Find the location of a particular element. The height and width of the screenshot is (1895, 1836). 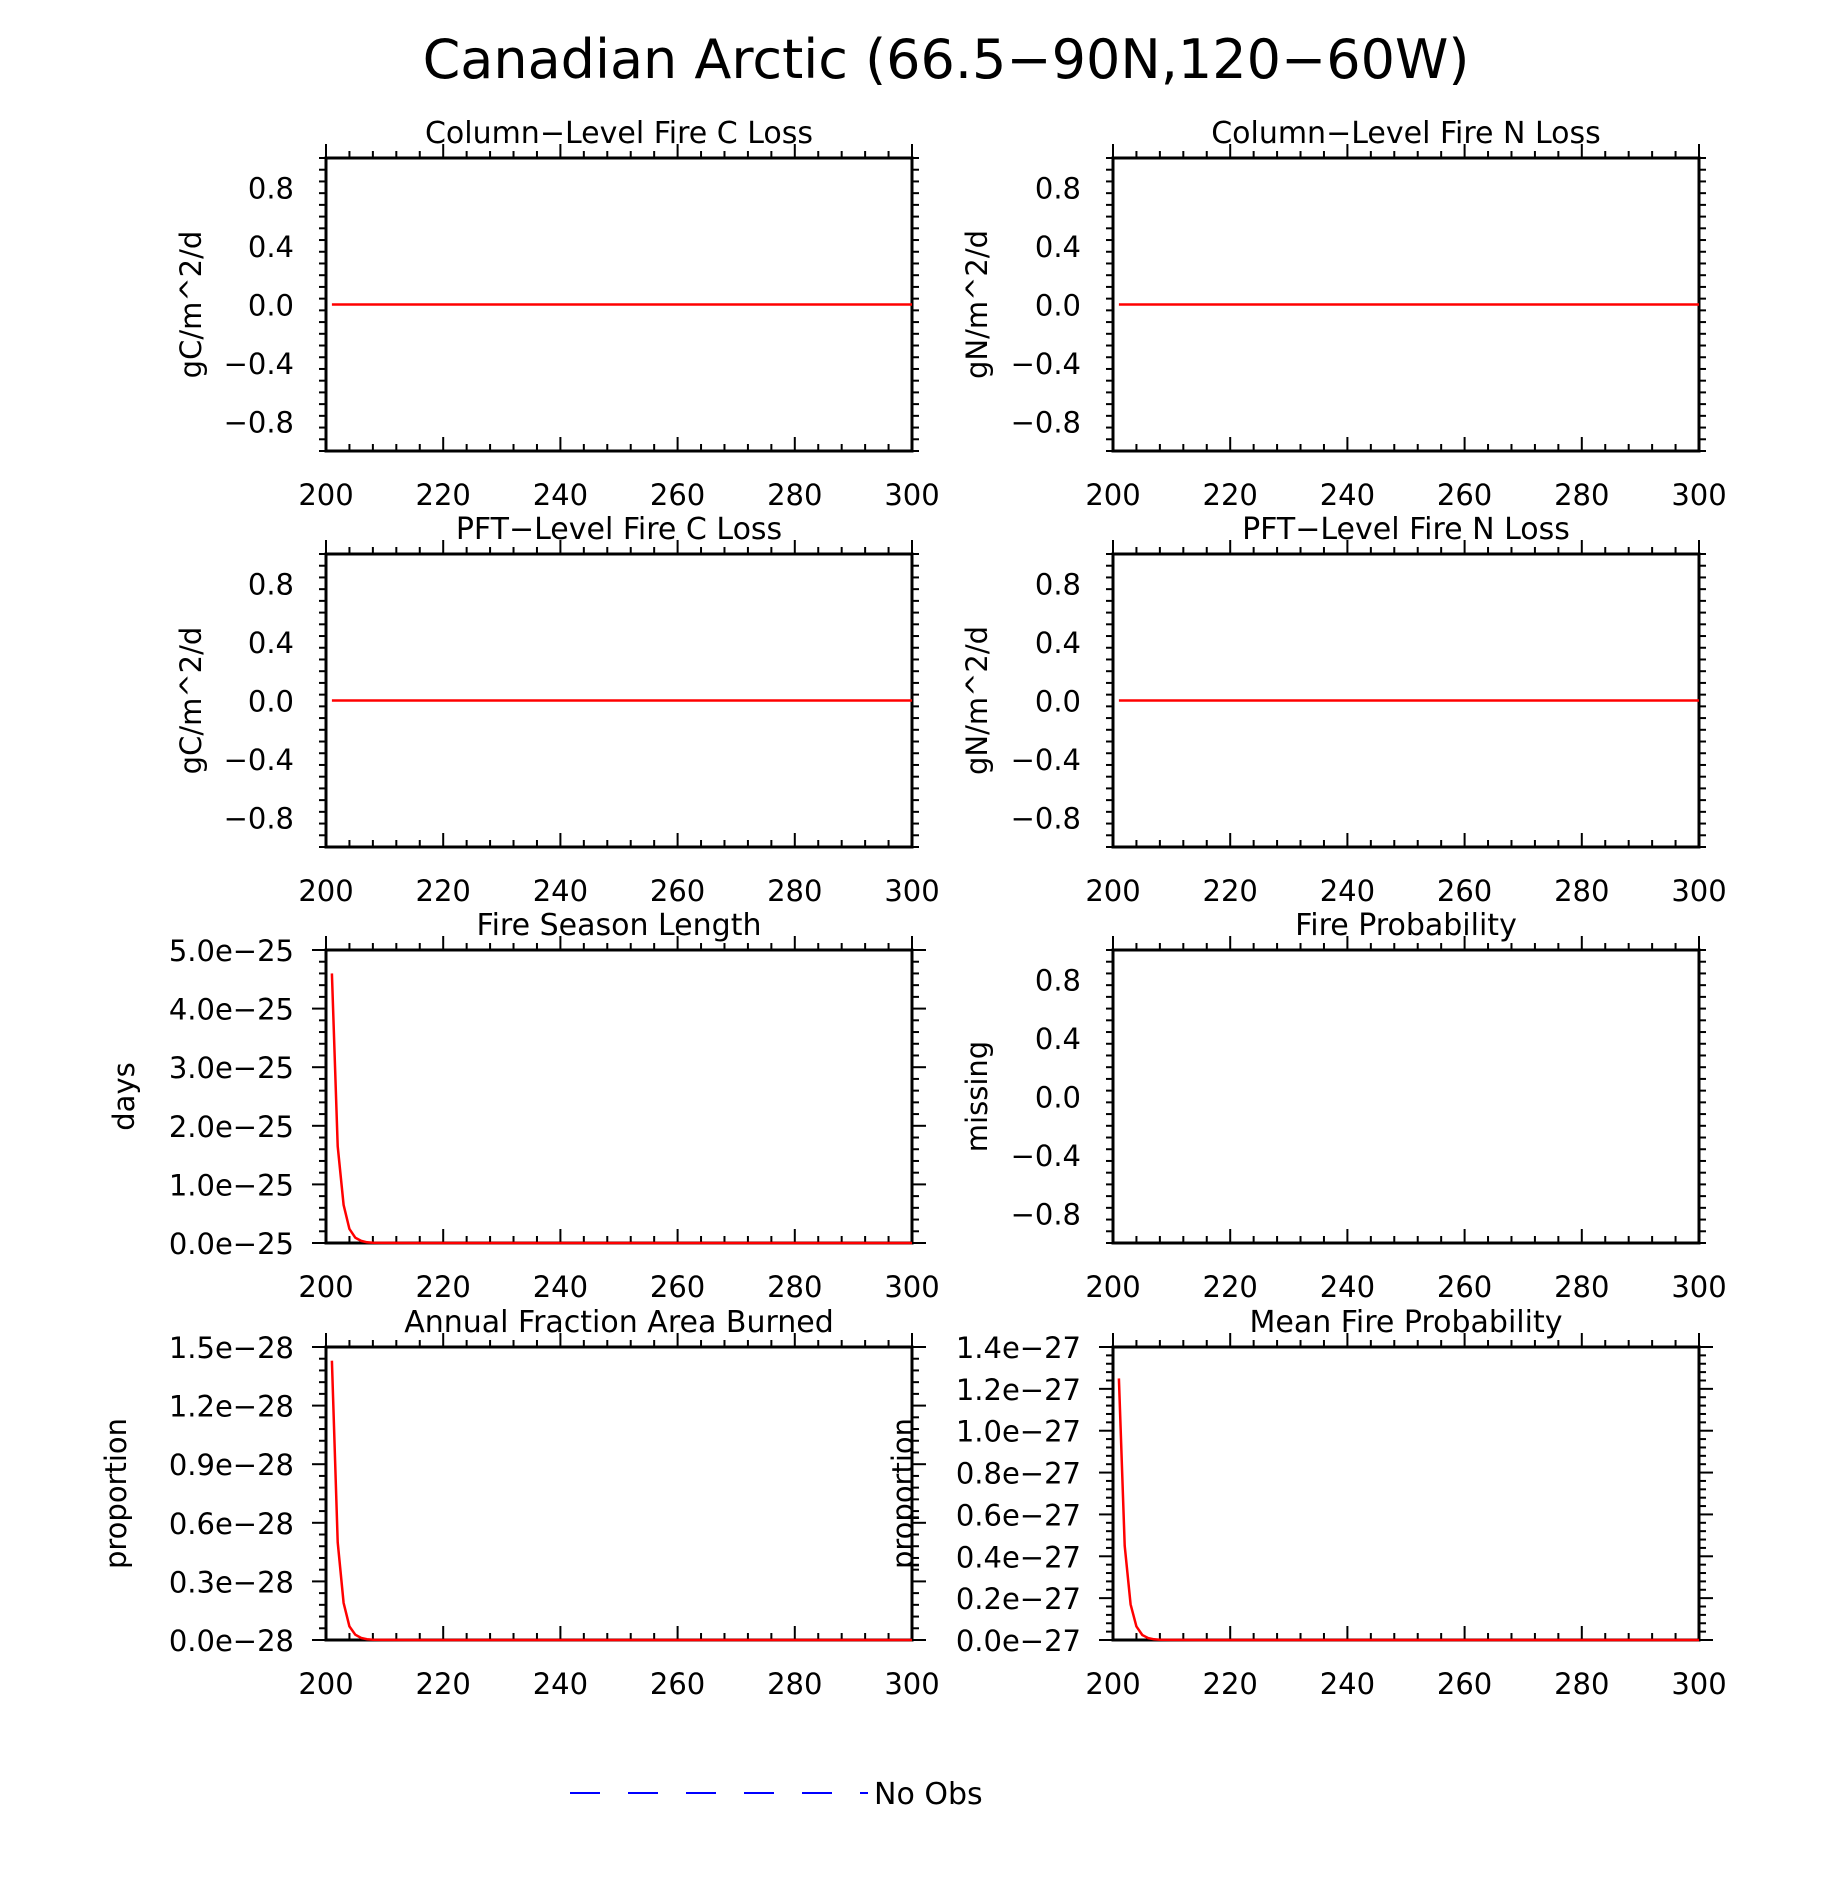

y-tick-label: 2.0e−25 is located at coordinates (231, 1127).